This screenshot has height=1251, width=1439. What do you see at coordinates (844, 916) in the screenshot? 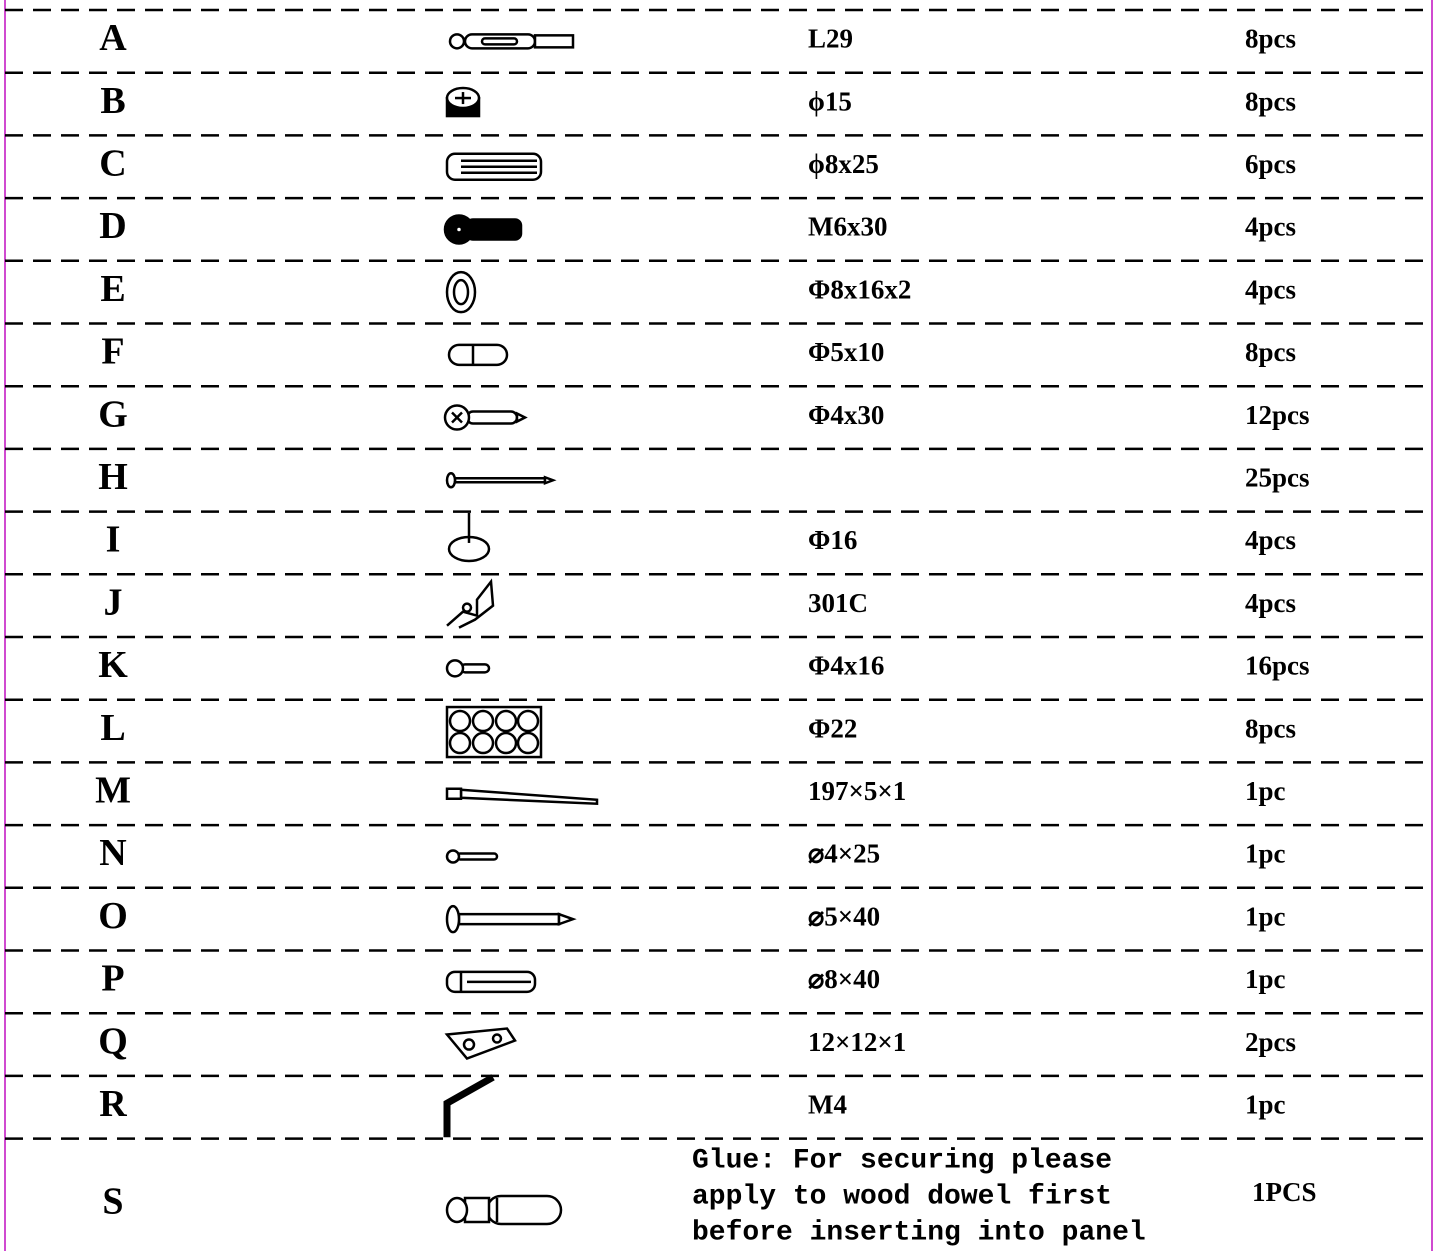
I see `part-spec: ⌀5×40` at bounding box center [844, 916].